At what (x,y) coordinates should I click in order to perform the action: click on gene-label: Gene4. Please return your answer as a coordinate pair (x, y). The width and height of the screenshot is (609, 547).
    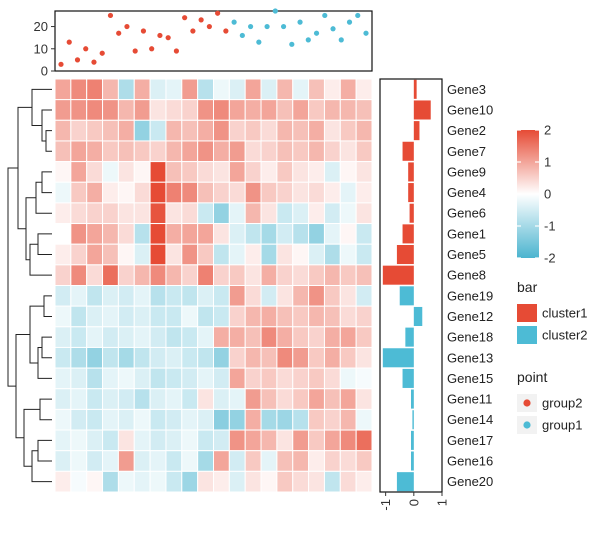
    Looking at the image, I should click on (466, 192).